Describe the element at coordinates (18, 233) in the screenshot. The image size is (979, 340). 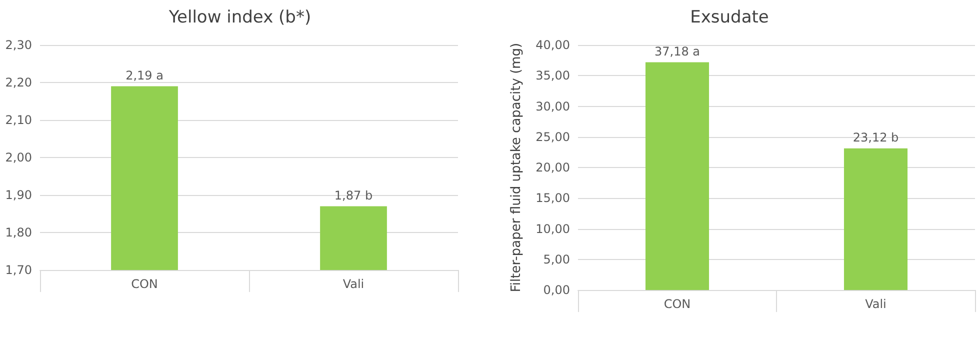
I see `y-tick-label: 1,80` at that location.